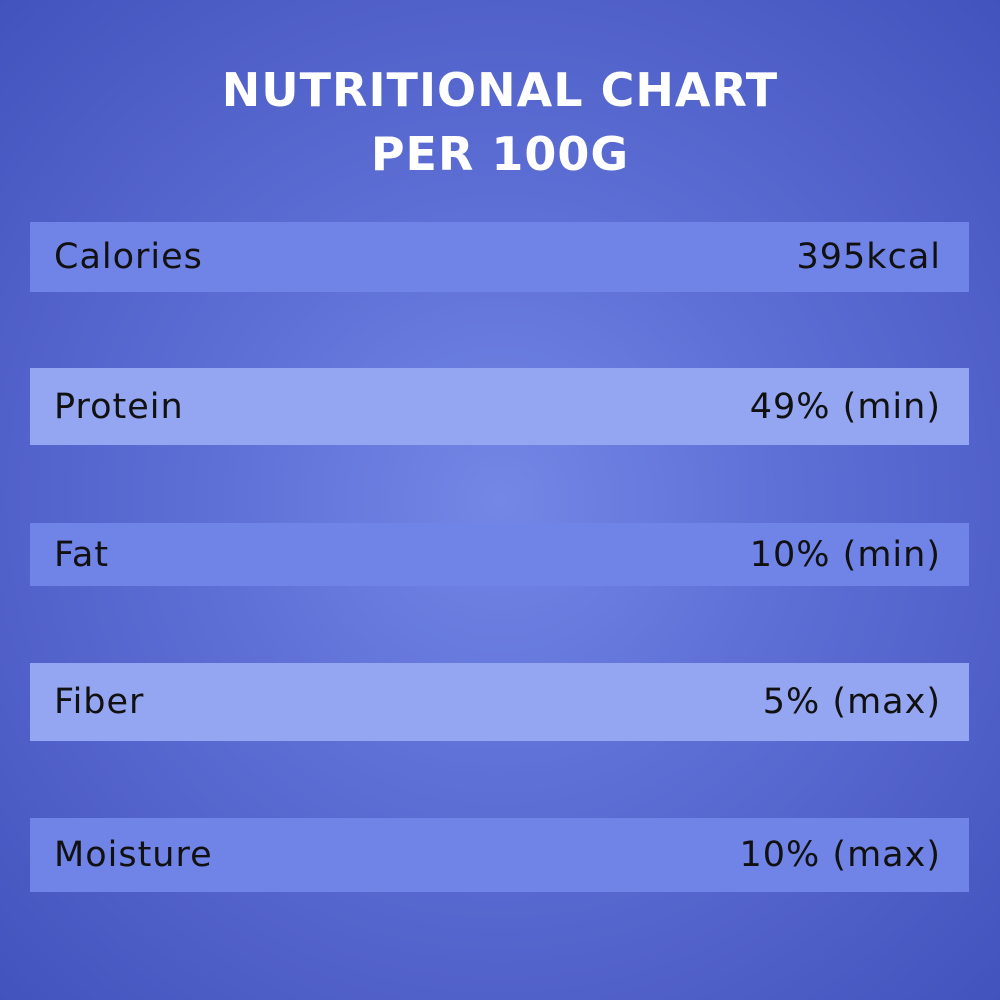  Describe the element at coordinates (133, 855) in the screenshot. I see `nutrient-label: Moisture` at that location.